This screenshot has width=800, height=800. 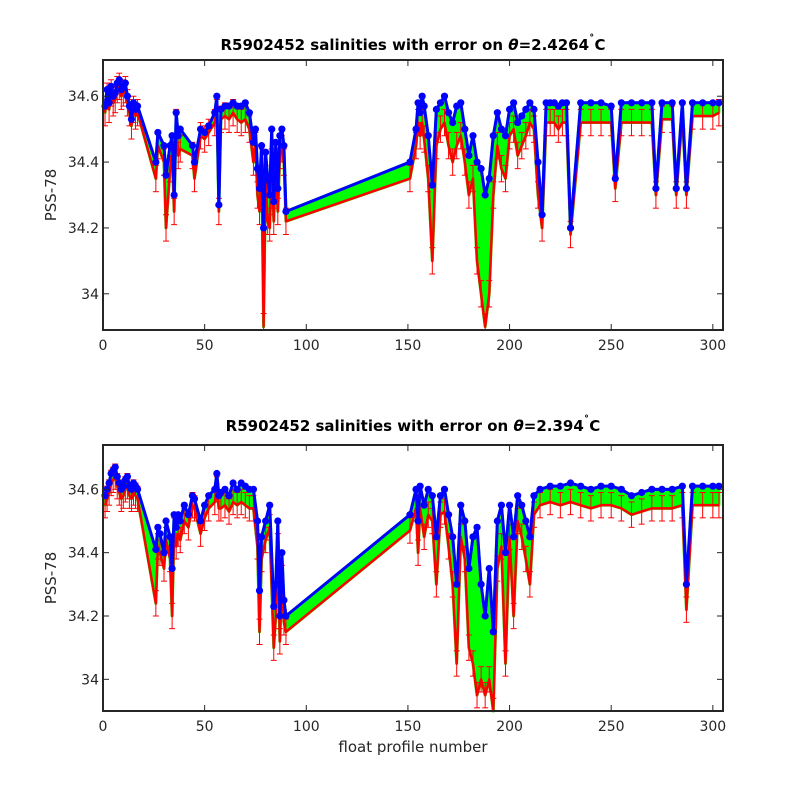 What do you see at coordinates (51, 578) in the screenshot?
I see `bottom-y-axis-label: PSS-78` at bounding box center [51, 578].